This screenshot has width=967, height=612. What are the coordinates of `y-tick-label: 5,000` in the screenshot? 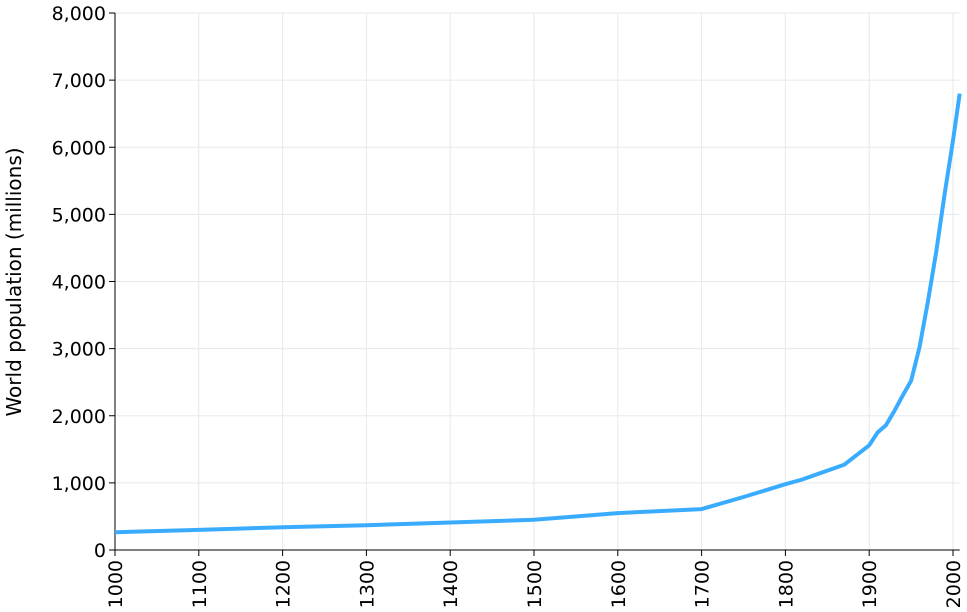 It's located at (79, 215).